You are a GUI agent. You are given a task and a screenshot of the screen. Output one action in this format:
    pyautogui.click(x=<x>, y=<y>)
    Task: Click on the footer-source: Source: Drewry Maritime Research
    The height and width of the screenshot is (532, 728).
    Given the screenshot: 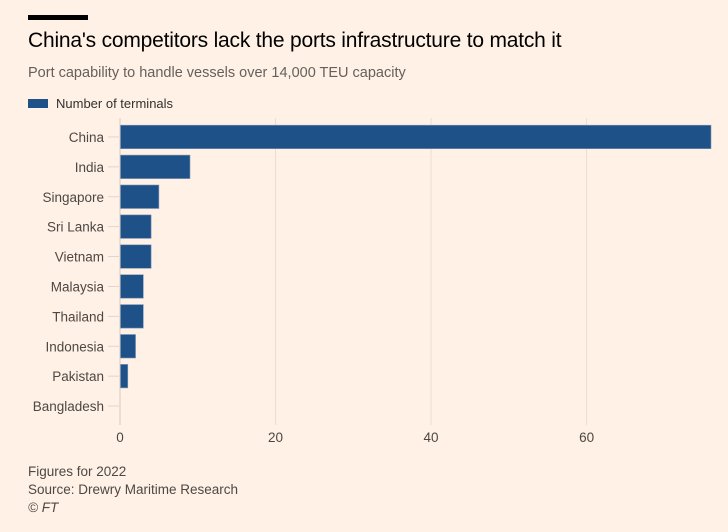 What is the action you would take?
    pyautogui.click(x=133, y=489)
    